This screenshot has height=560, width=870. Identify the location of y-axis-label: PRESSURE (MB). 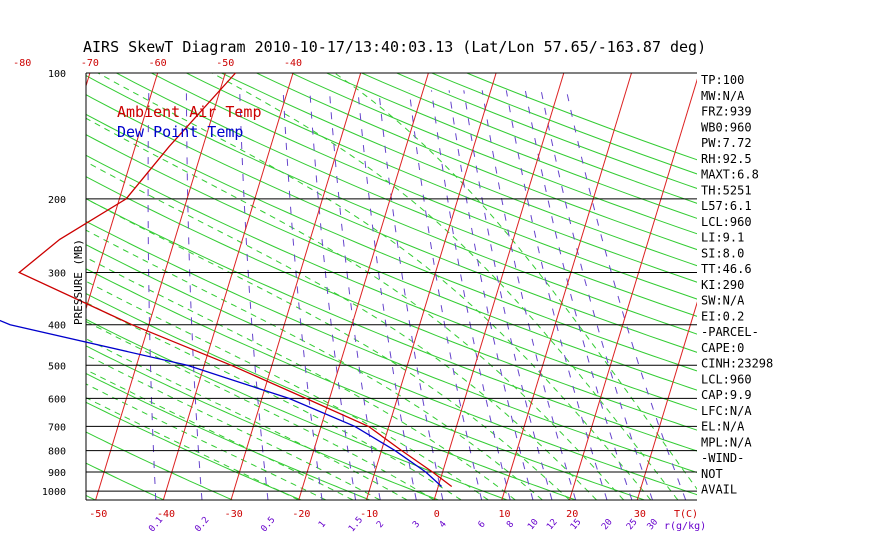
(78, 282).